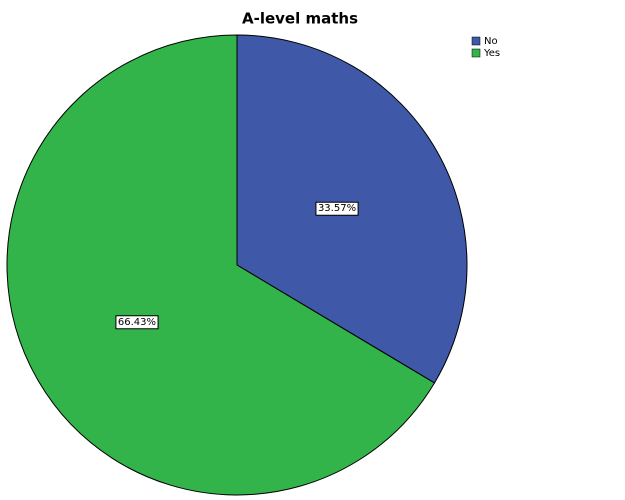 This screenshot has height=500, width=625. I want to click on data-label: 33.57%, so click(337, 208).